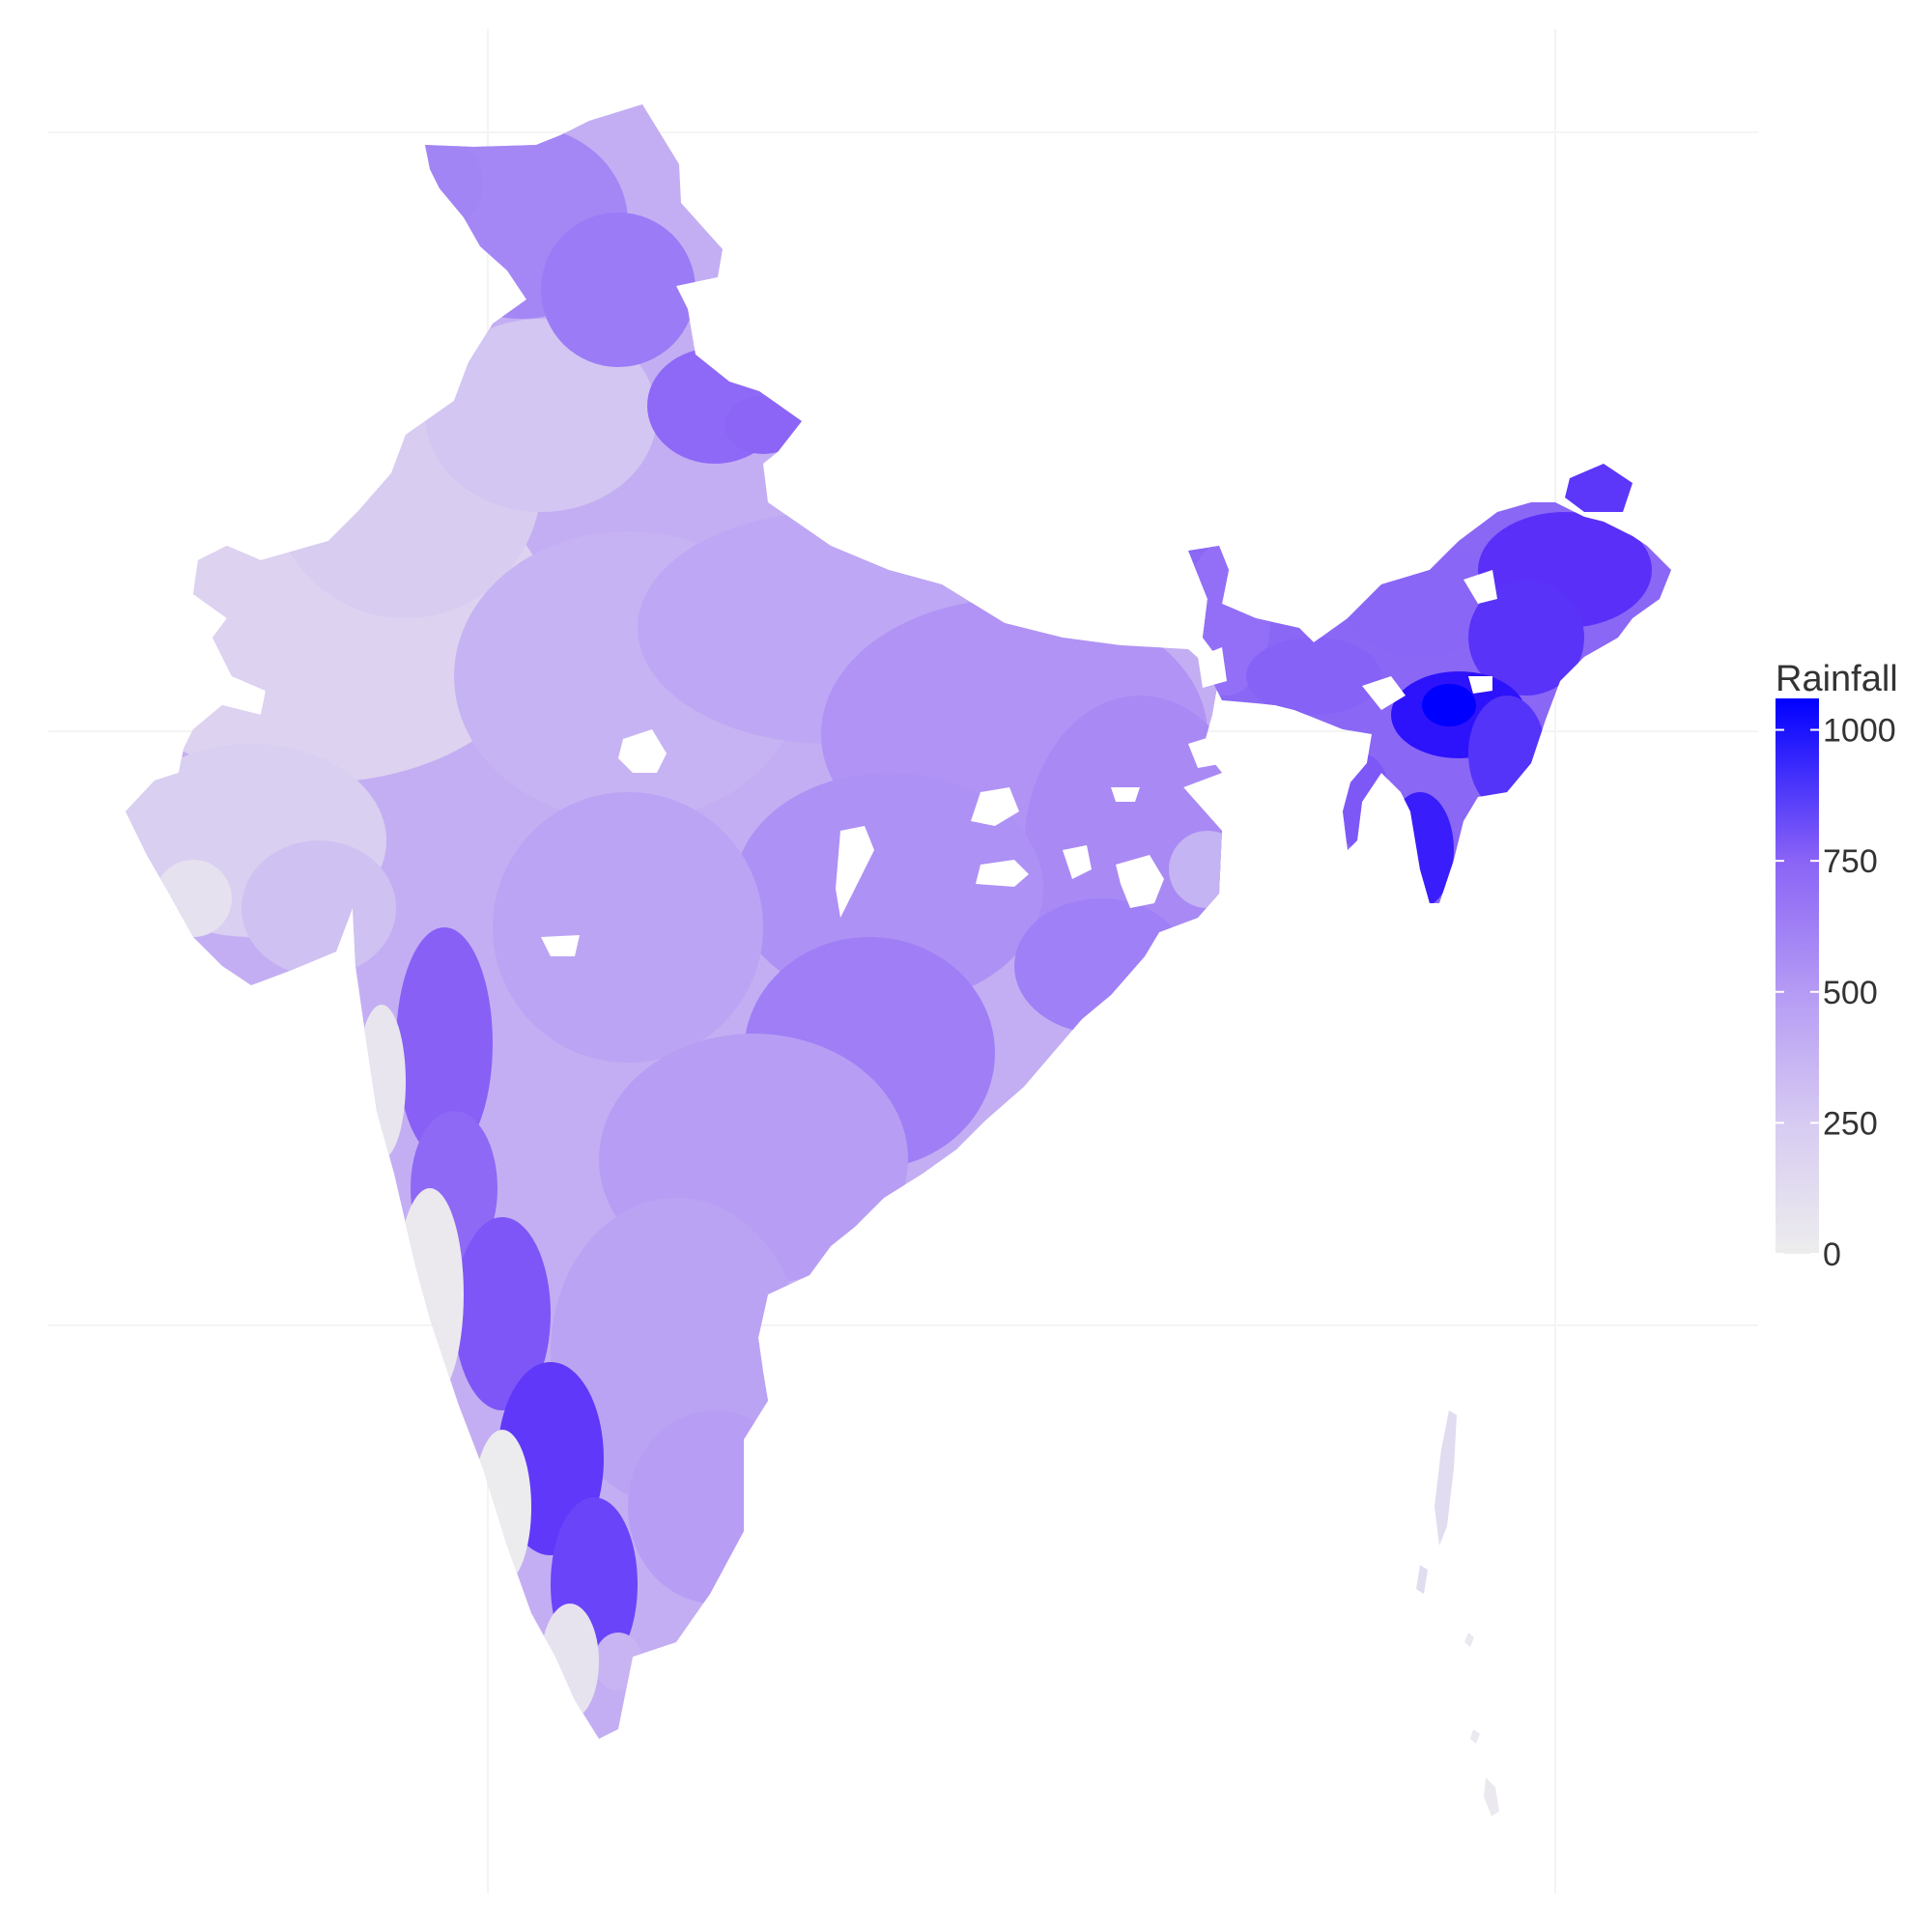  I want to click on legend-tick-label: 1000, so click(1859, 731).